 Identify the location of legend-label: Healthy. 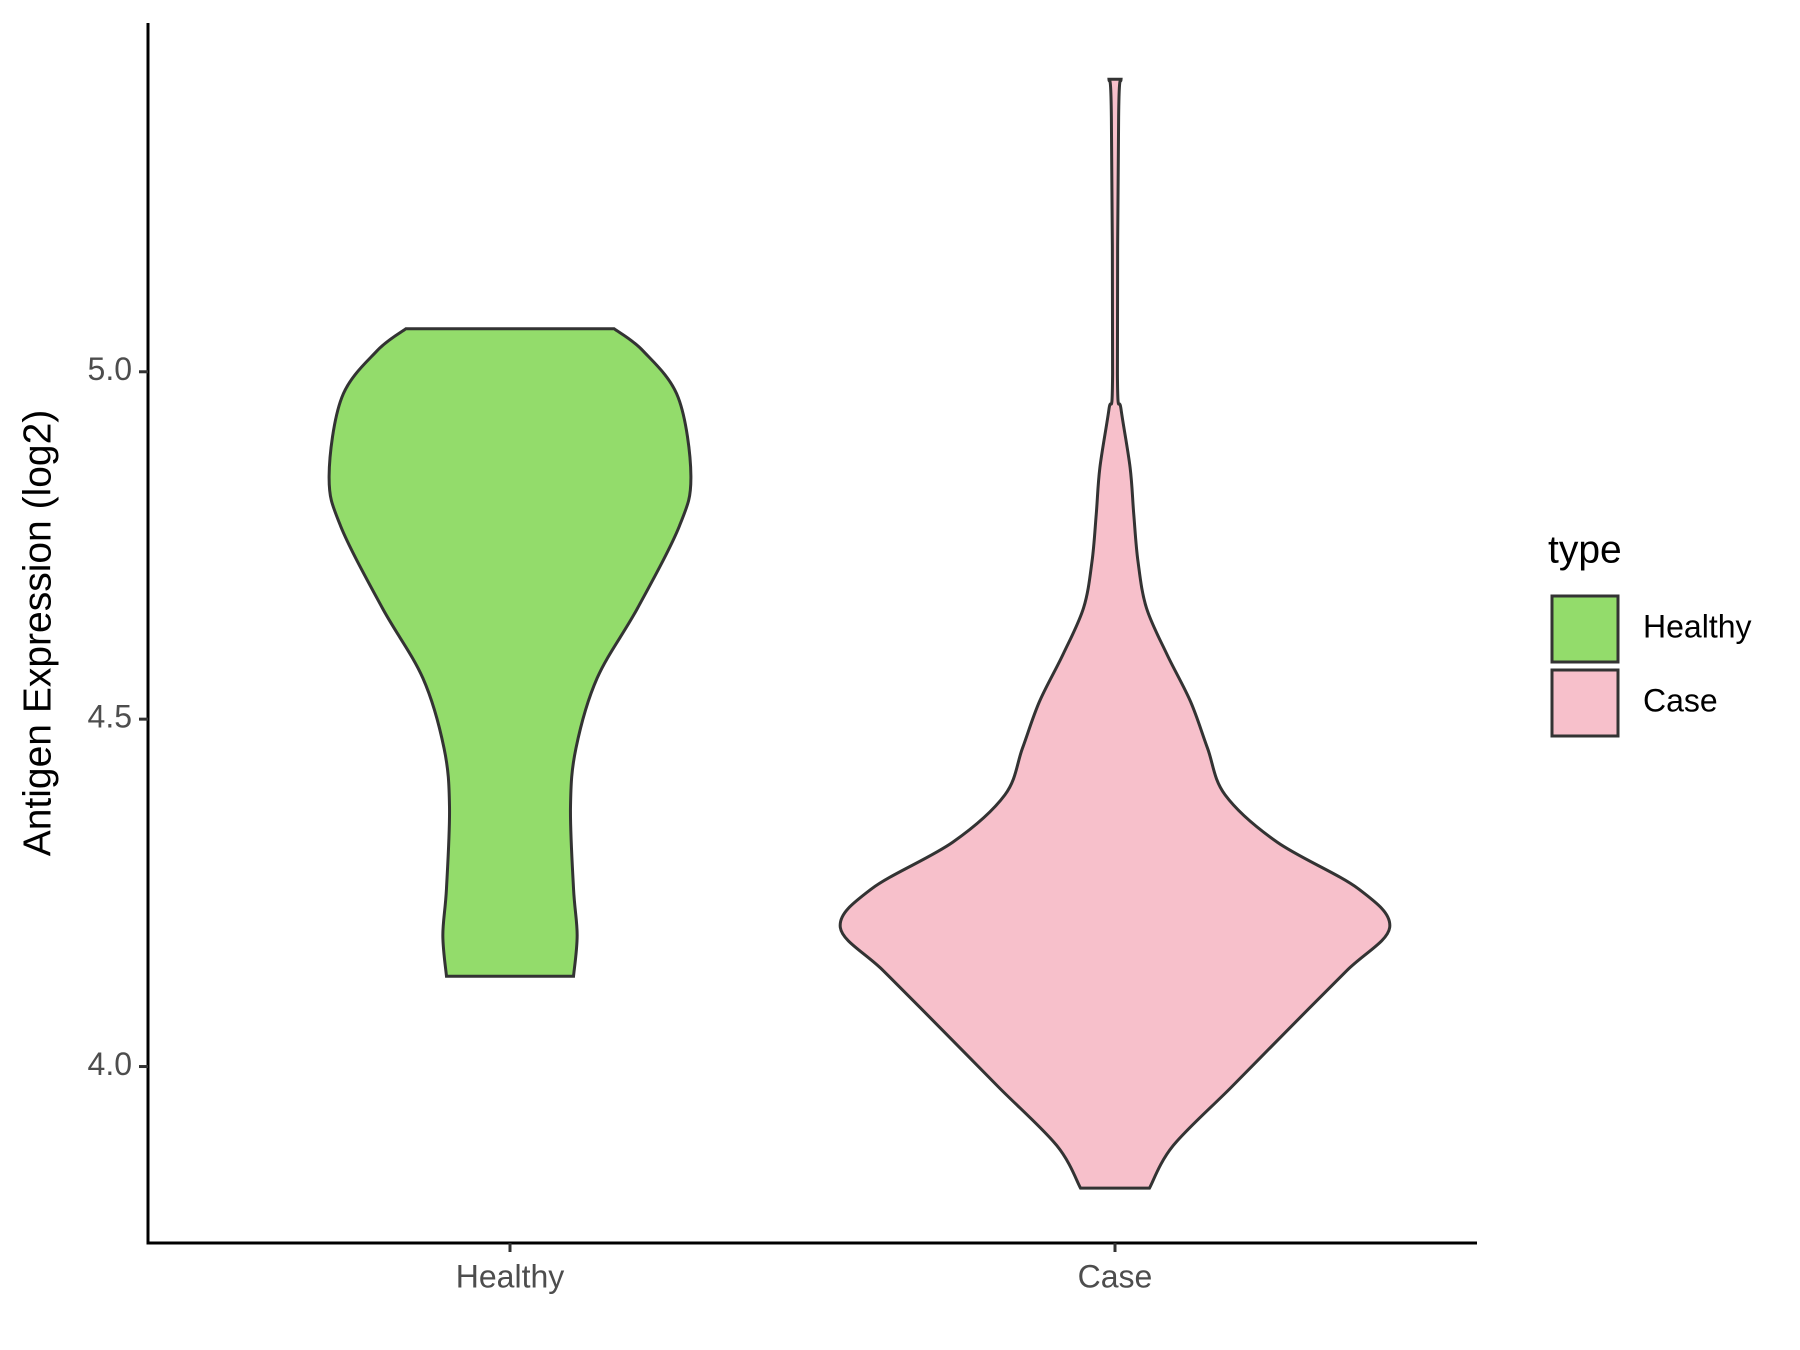
(1697, 626).